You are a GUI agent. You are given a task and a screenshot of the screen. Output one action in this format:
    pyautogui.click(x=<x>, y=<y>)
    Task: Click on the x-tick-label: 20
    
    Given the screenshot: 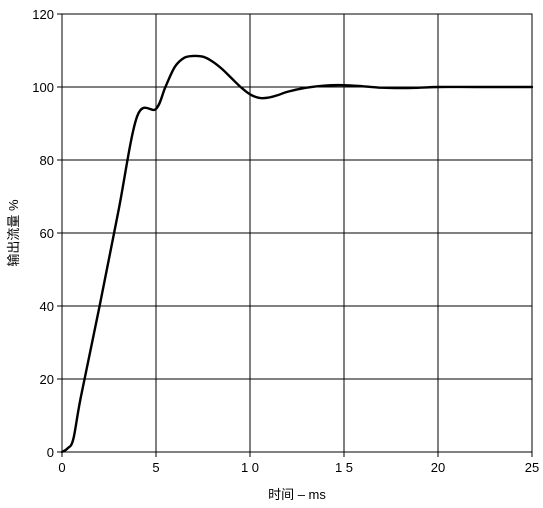 What is the action you would take?
    pyautogui.click(x=438, y=467)
    